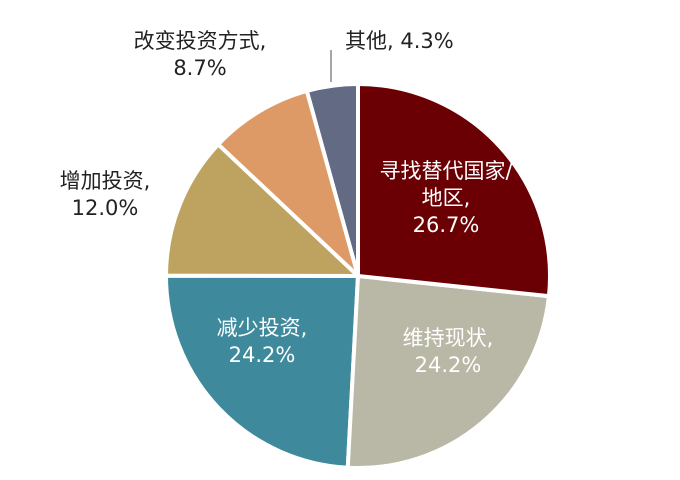 This screenshot has width=680, height=480. What do you see at coordinates (446, 184) in the screenshot?
I see `category-label: 寻找替代国家/地区,` at bounding box center [446, 184].